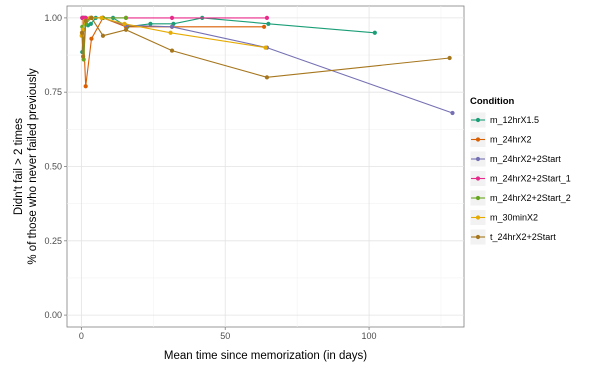 The height and width of the screenshot is (369, 597). What do you see at coordinates (523, 237) in the screenshot?
I see `legend-label: t_24hrX2+2Start` at bounding box center [523, 237].